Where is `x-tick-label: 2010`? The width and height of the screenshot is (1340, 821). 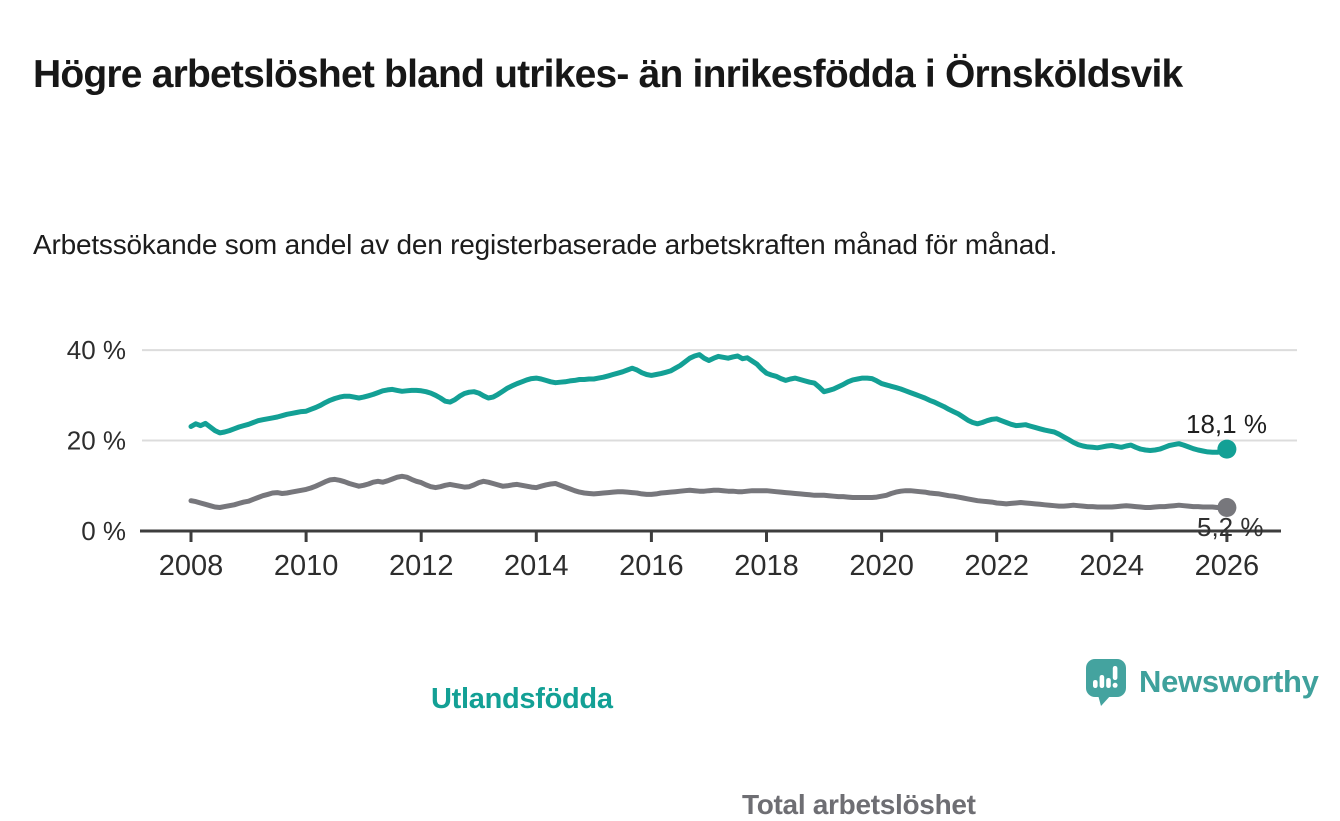
x-tick-label: 2010 is located at coordinates (306, 566).